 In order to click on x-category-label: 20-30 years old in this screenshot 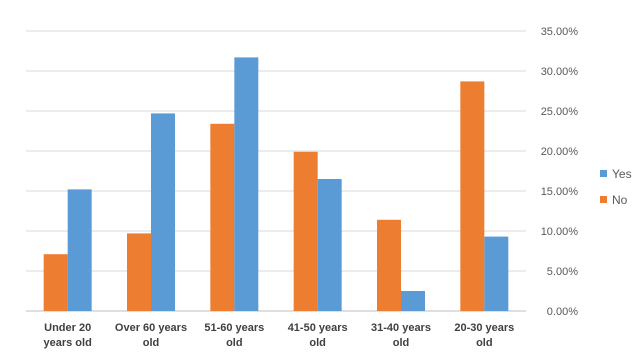, I will do `click(484, 335)`.